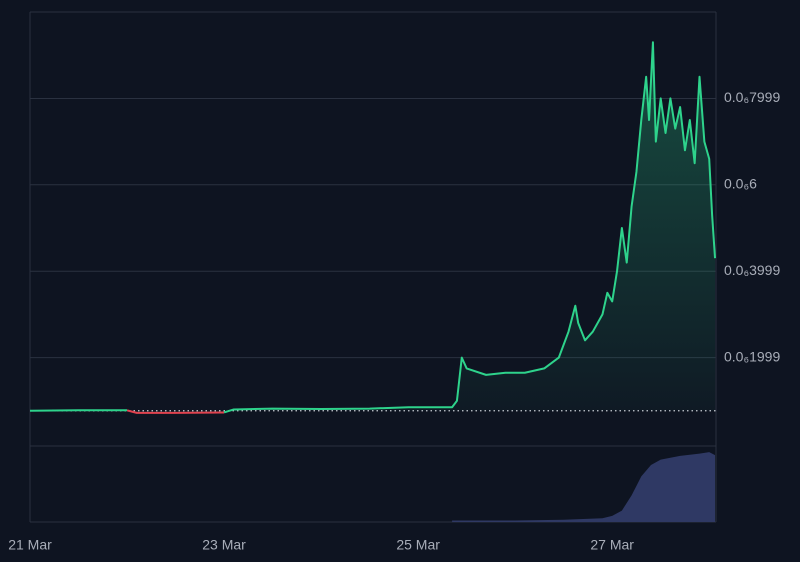  Describe the element at coordinates (30, 545) in the screenshot. I see `x-tick-label: 21 Mar` at that location.